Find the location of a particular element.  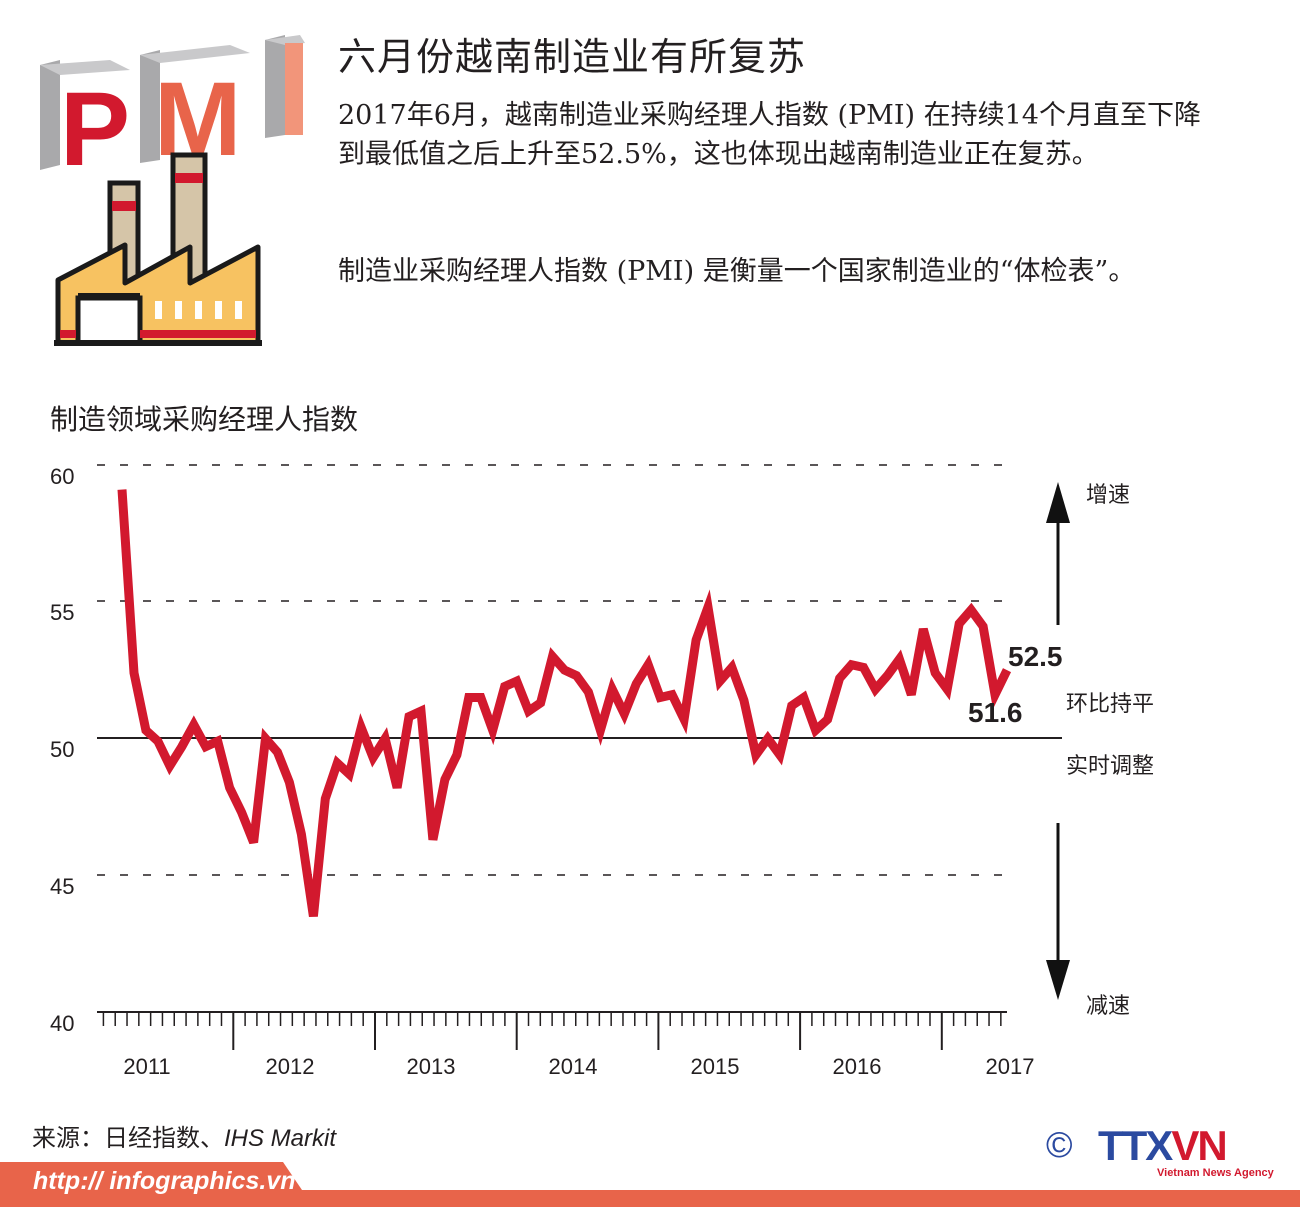

speed-up-label: 增速 is located at coordinates (1108, 495).